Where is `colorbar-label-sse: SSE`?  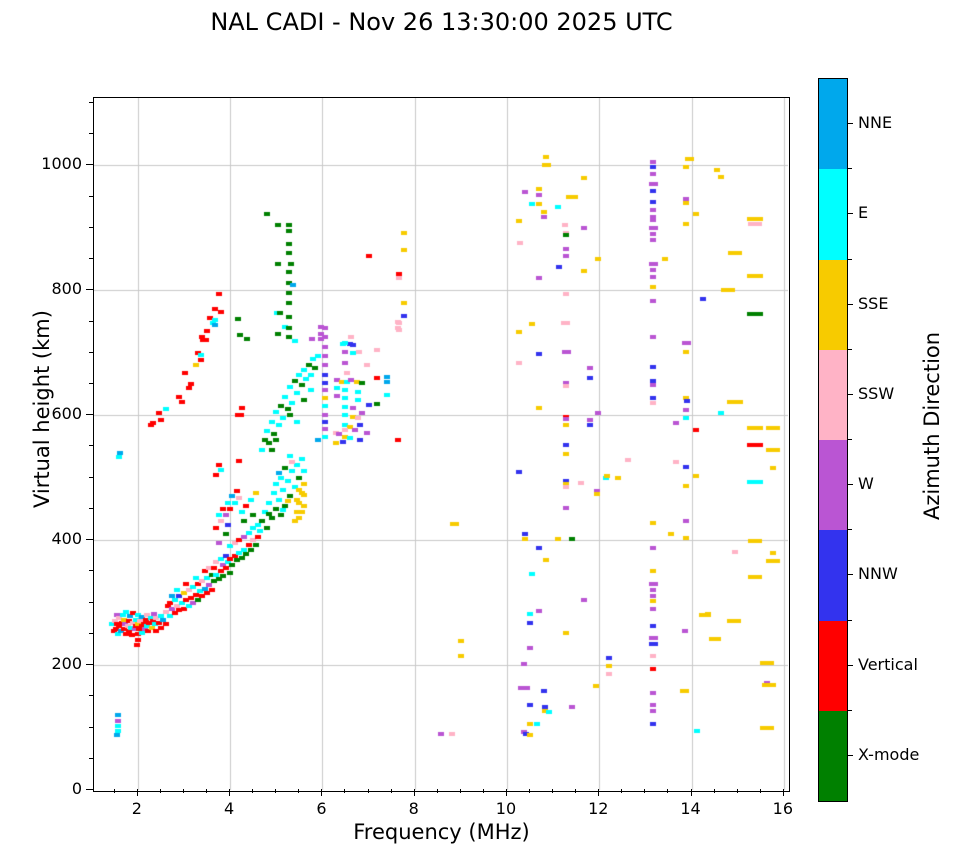
colorbar-label-sse: SSE is located at coordinates (873, 303).